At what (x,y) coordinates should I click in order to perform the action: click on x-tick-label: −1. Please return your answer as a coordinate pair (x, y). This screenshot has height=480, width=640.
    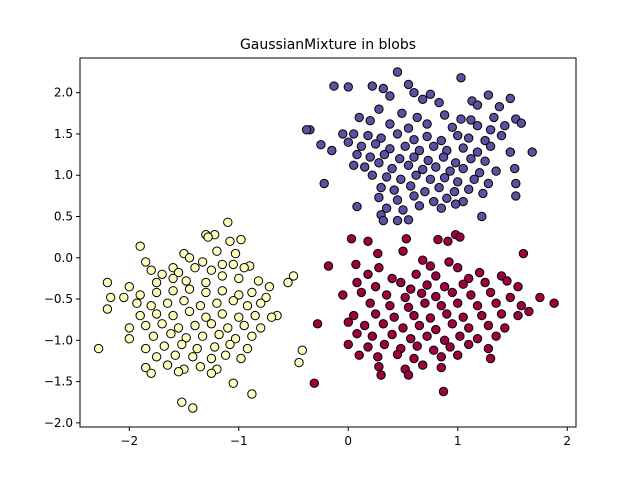
    Looking at the image, I should click on (239, 441).